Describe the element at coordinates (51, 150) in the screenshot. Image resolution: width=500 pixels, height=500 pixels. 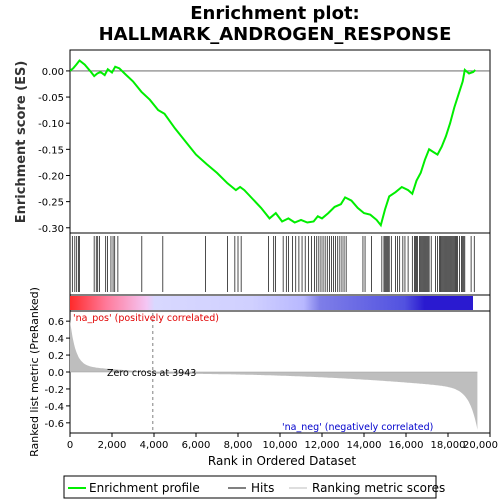
I see `es-y-tick-label: -0.15` at that location.